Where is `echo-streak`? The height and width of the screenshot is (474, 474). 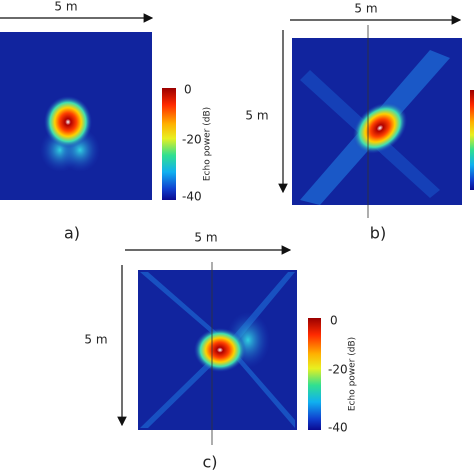 echo-streak is located at coordinates (217, 350).